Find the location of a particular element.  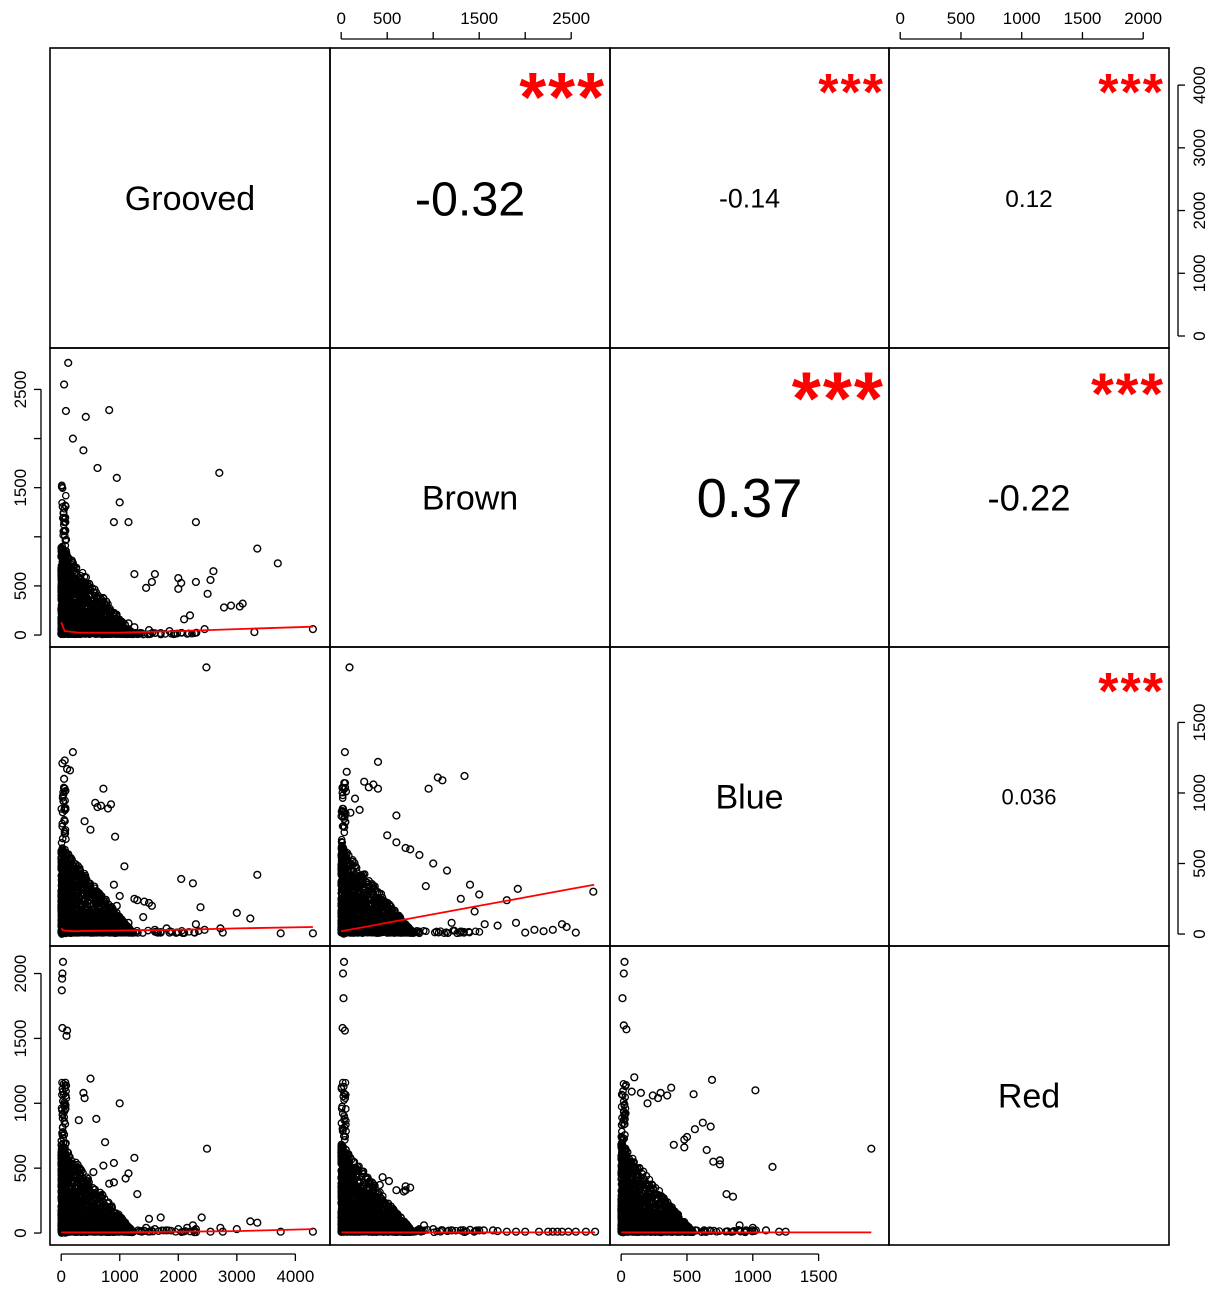

significance-stars-brown-blue: *** is located at coordinates (838, 398).